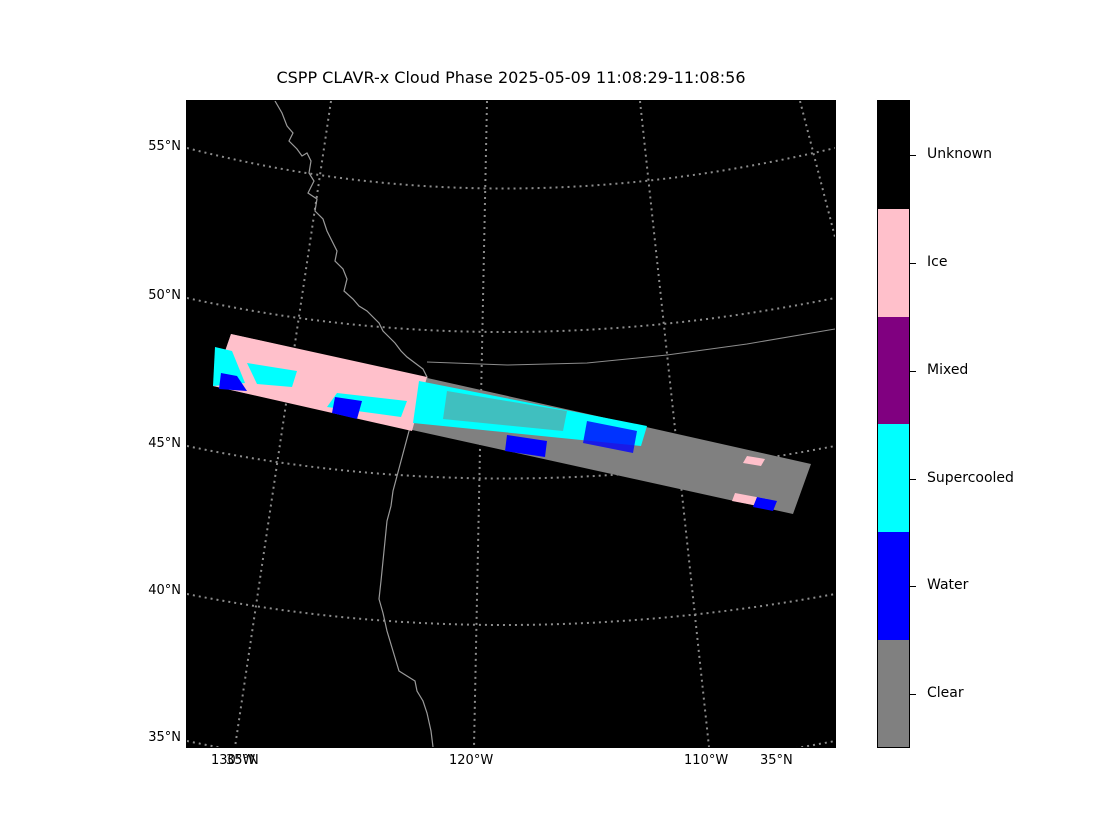 The width and height of the screenshot is (1120, 840). What do you see at coordinates (505, 411) in the screenshot?
I see `swath-supercooled-d` at bounding box center [505, 411].